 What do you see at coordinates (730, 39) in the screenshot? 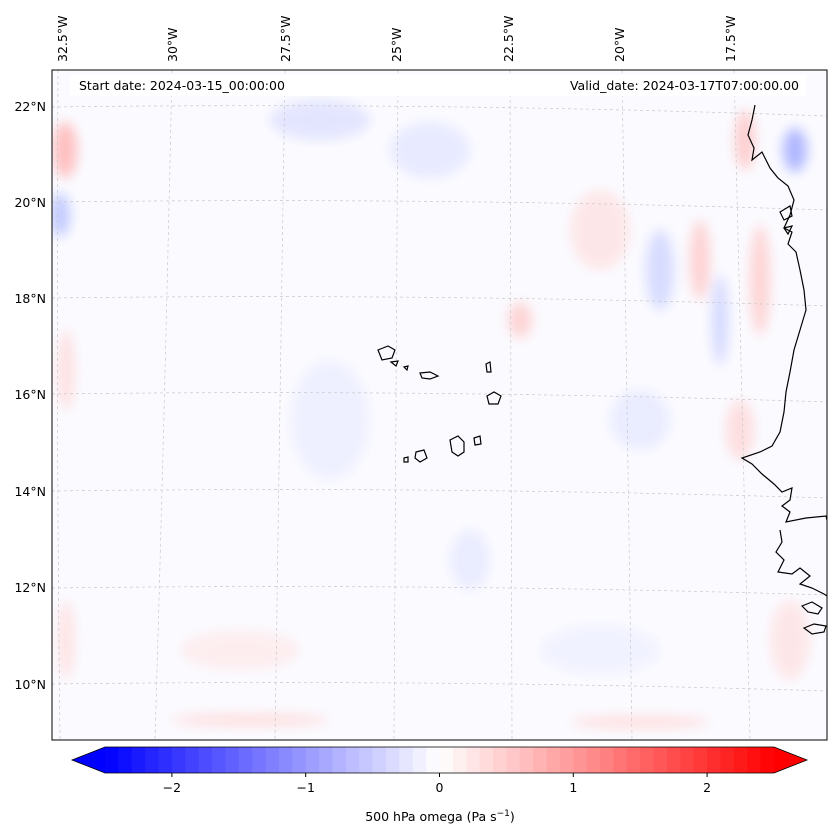
I see `lon-label: 17.5°W` at bounding box center [730, 39].